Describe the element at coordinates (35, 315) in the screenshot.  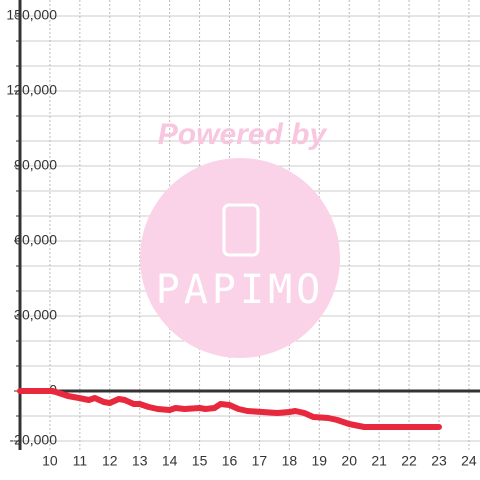
I see `y-tick-label: 30,000` at that location.